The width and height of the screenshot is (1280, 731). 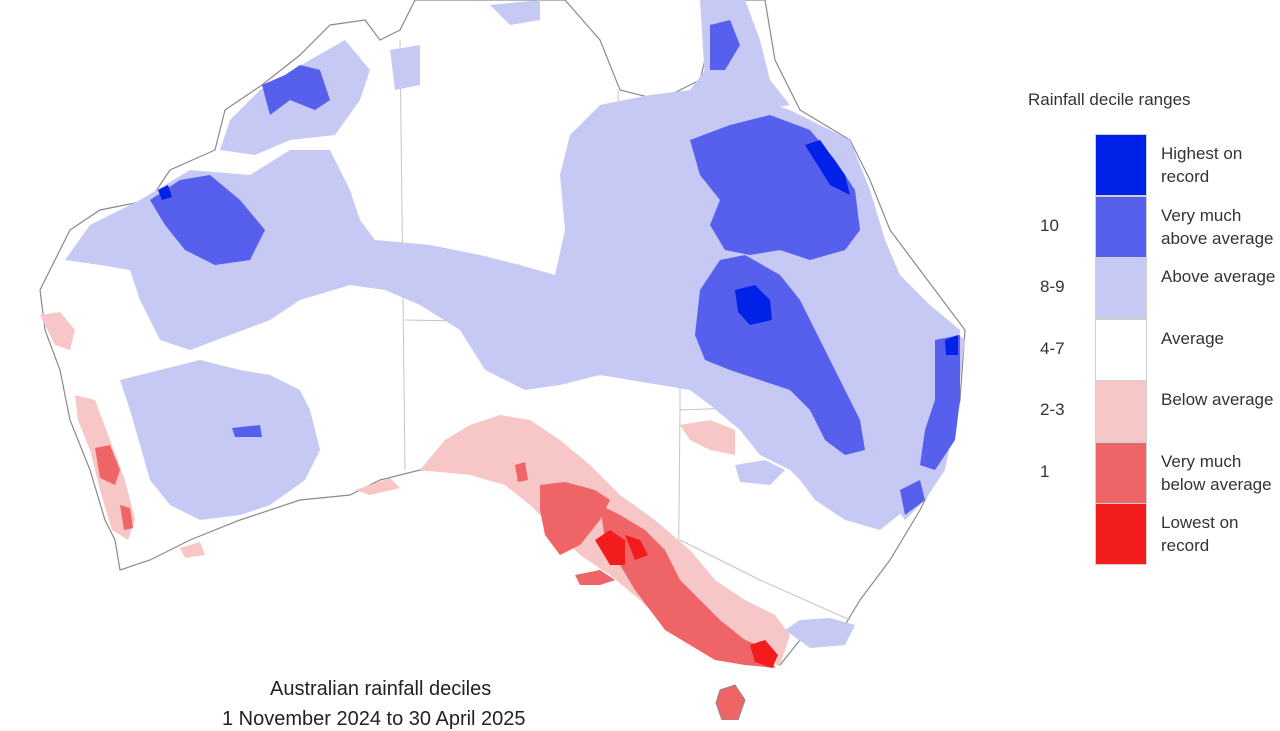 I want to click on region-vmbelow-southwest-wa, so click(x=107, y=465).